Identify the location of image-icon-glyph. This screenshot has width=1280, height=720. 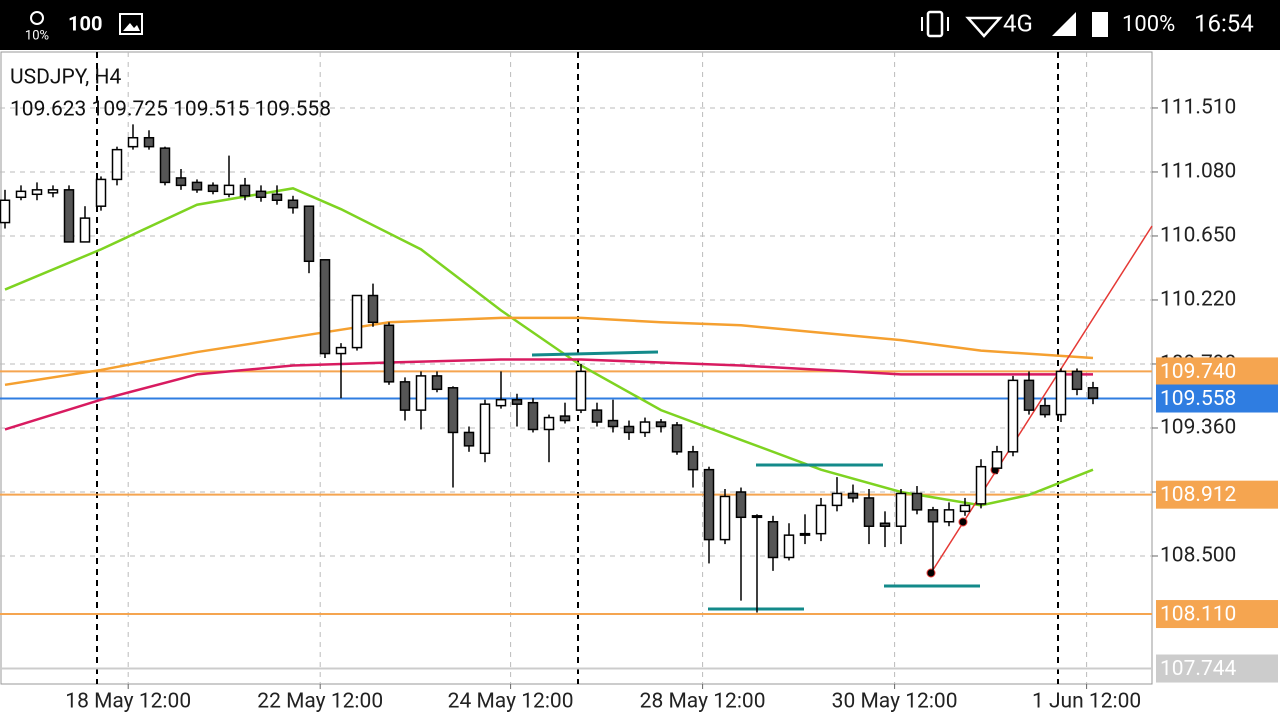
(131, 27).